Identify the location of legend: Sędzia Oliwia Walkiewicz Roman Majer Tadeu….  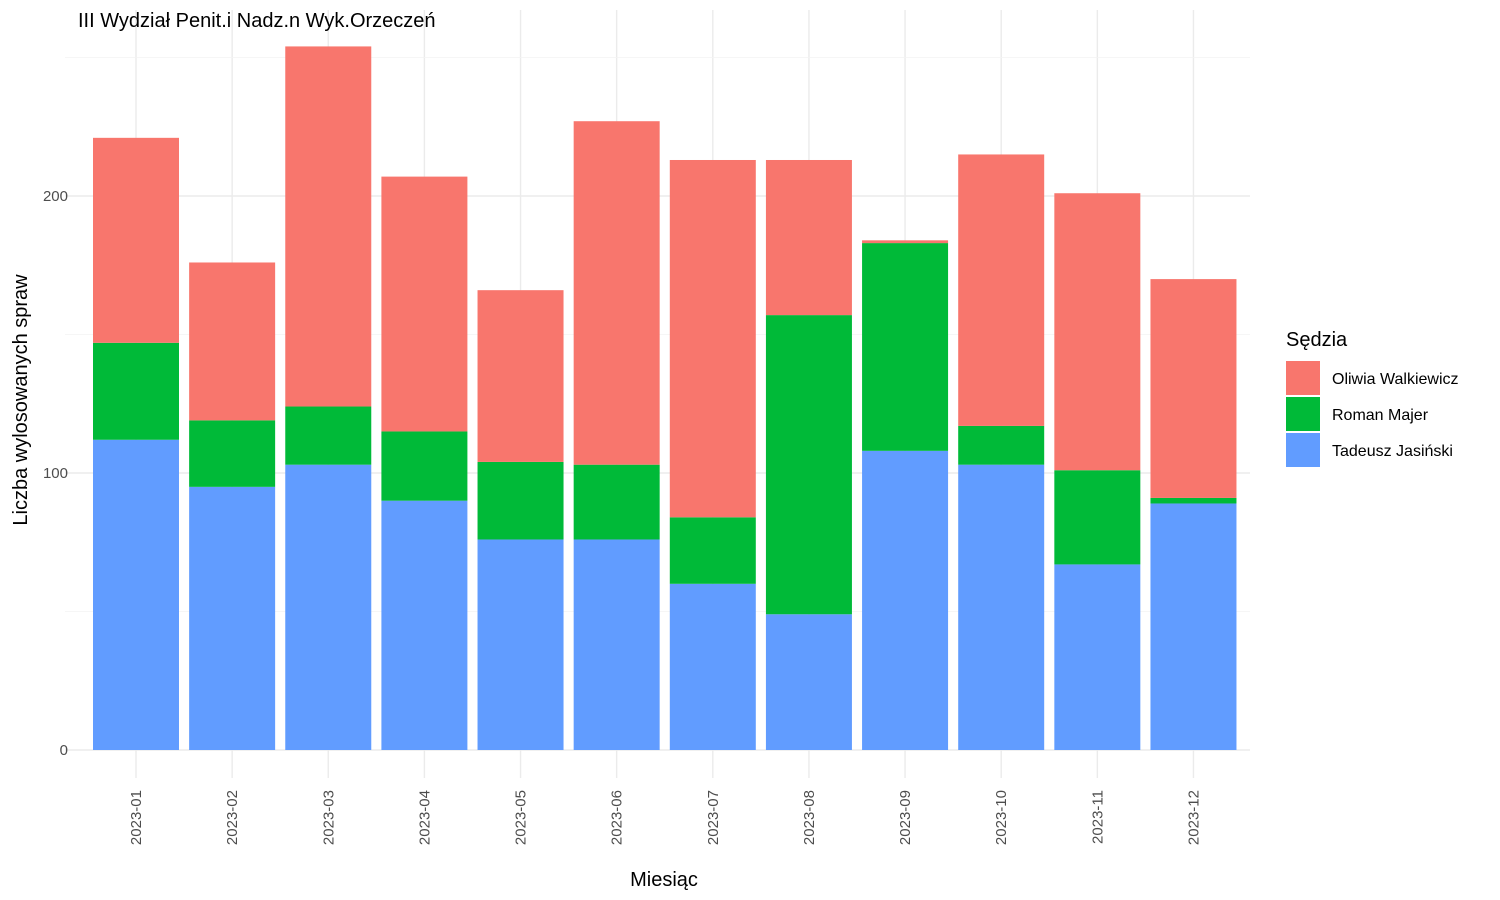
(1372, 398).